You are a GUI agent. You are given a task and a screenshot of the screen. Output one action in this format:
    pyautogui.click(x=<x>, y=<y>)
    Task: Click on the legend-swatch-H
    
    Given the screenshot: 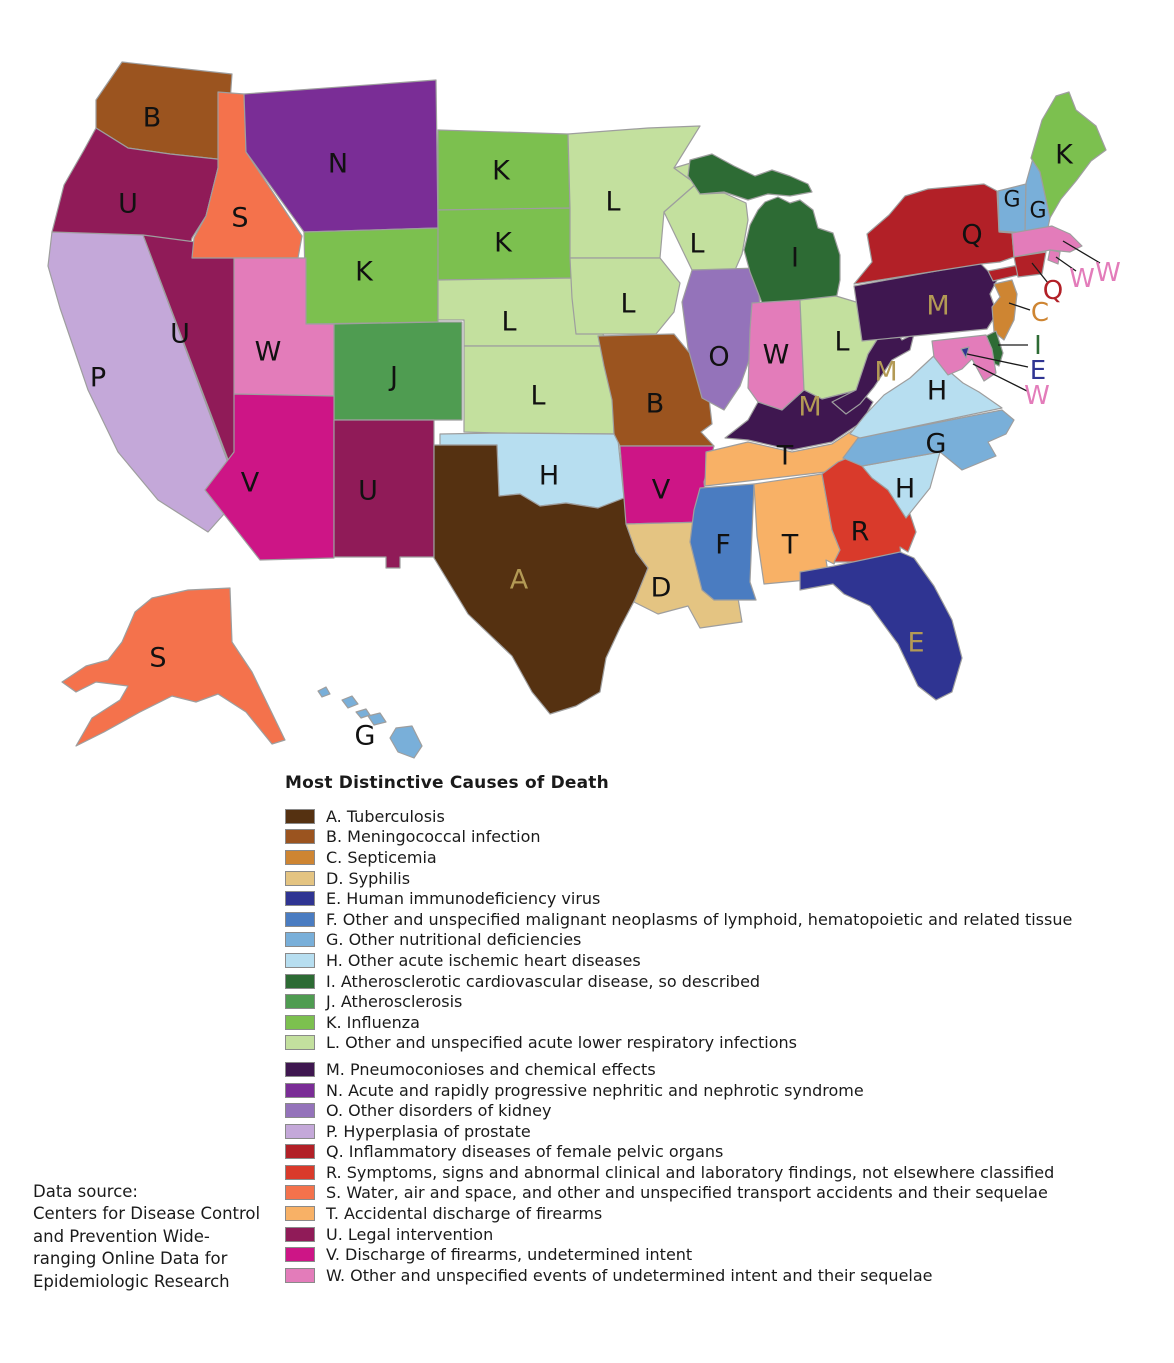 What is the action you would take?
    pyautogui.click(x=300, y=960)
    